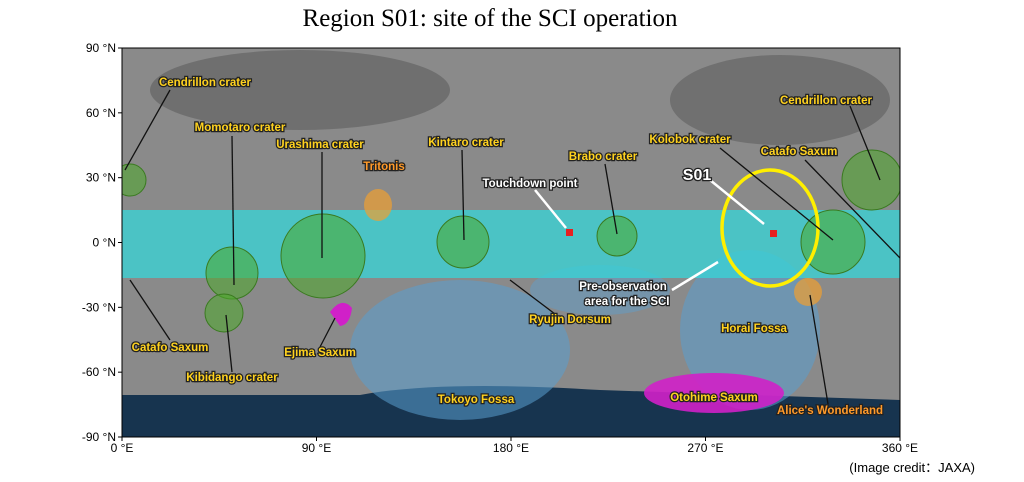 The width and height of the screenshot is (1024, 482). Describe the element at coordinates (384, 167) in the screenshot. I see `feature-label: Tritonis` at that location.